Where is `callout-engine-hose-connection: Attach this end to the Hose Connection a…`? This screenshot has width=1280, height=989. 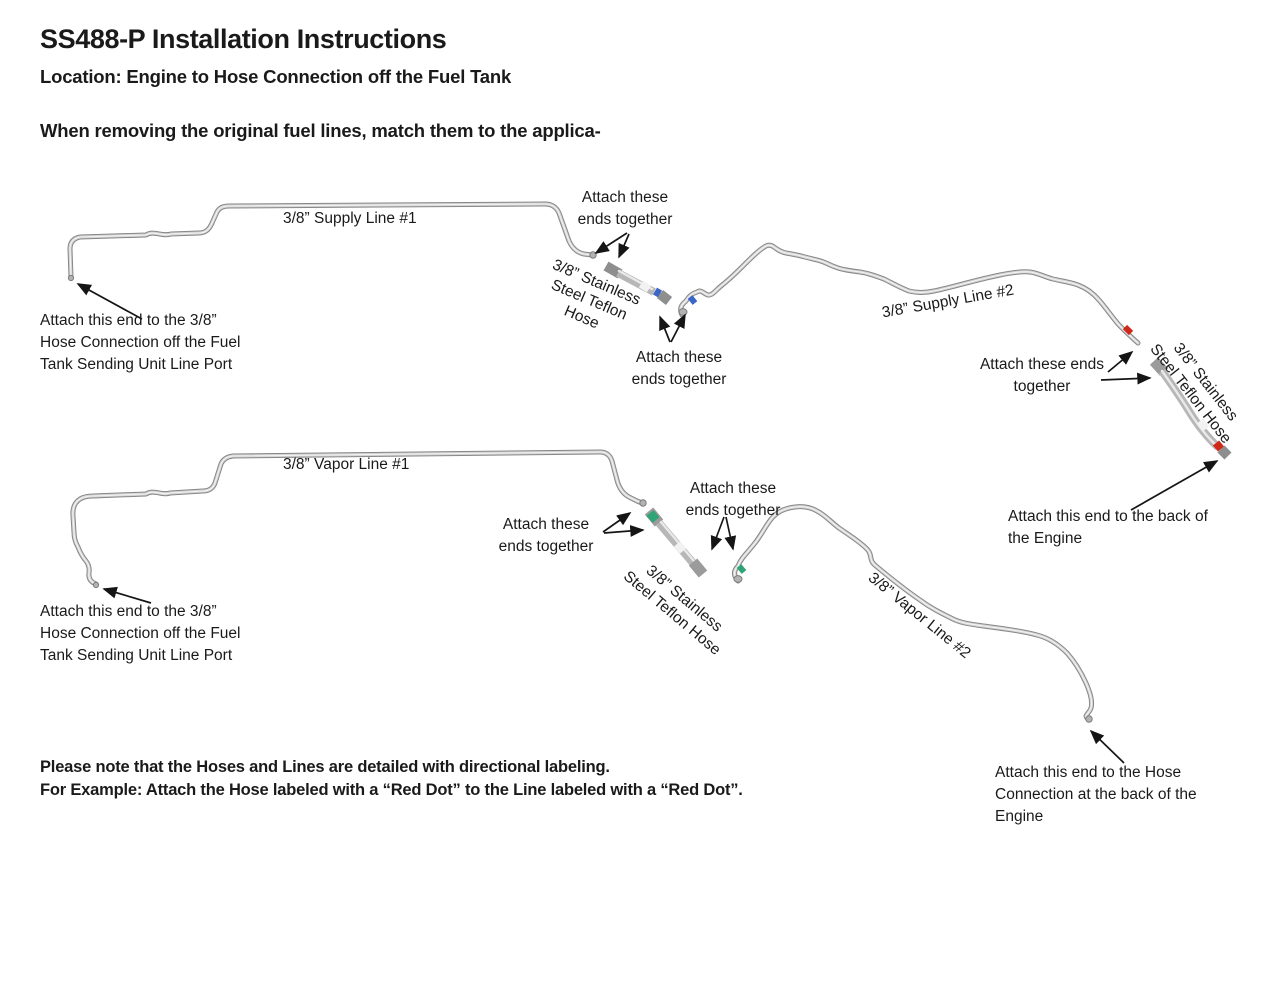 callout-engine-hose-connection: Attach this end to the Hose Connection a… is located at coordinates (1096, 795).